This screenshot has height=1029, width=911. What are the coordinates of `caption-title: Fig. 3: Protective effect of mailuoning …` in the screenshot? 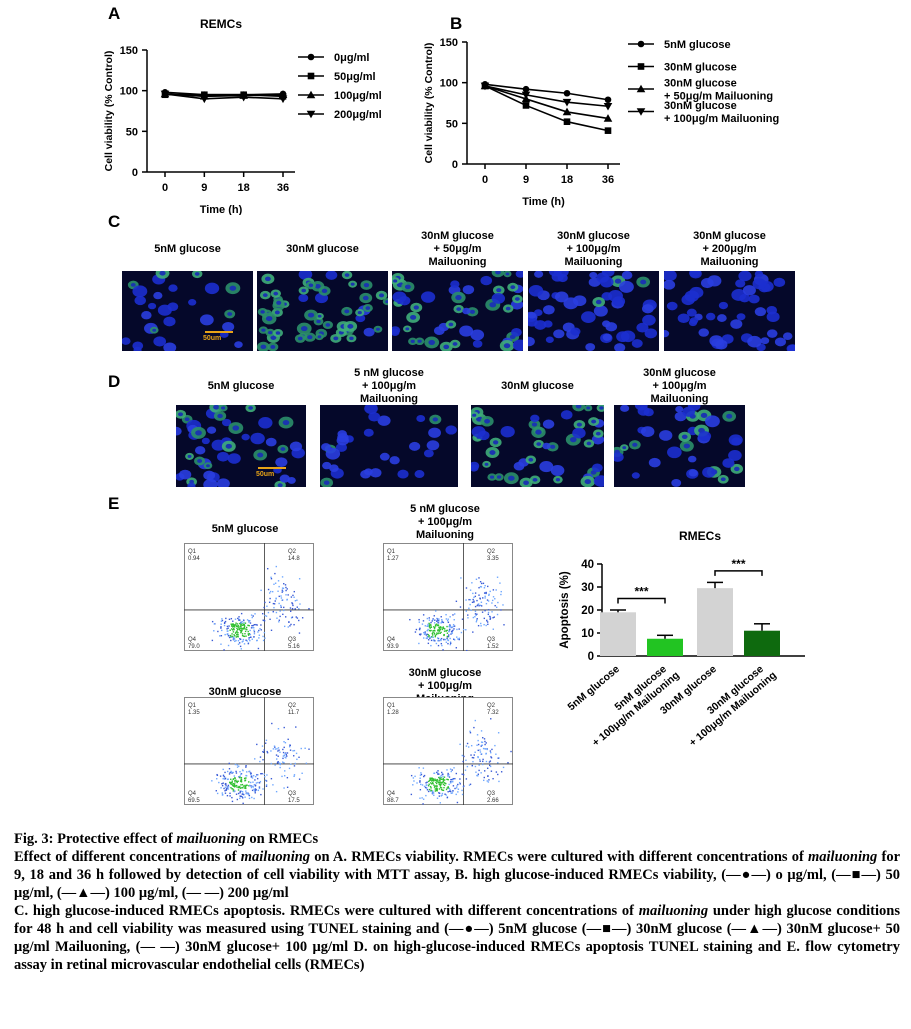 It's located at (166, 839).